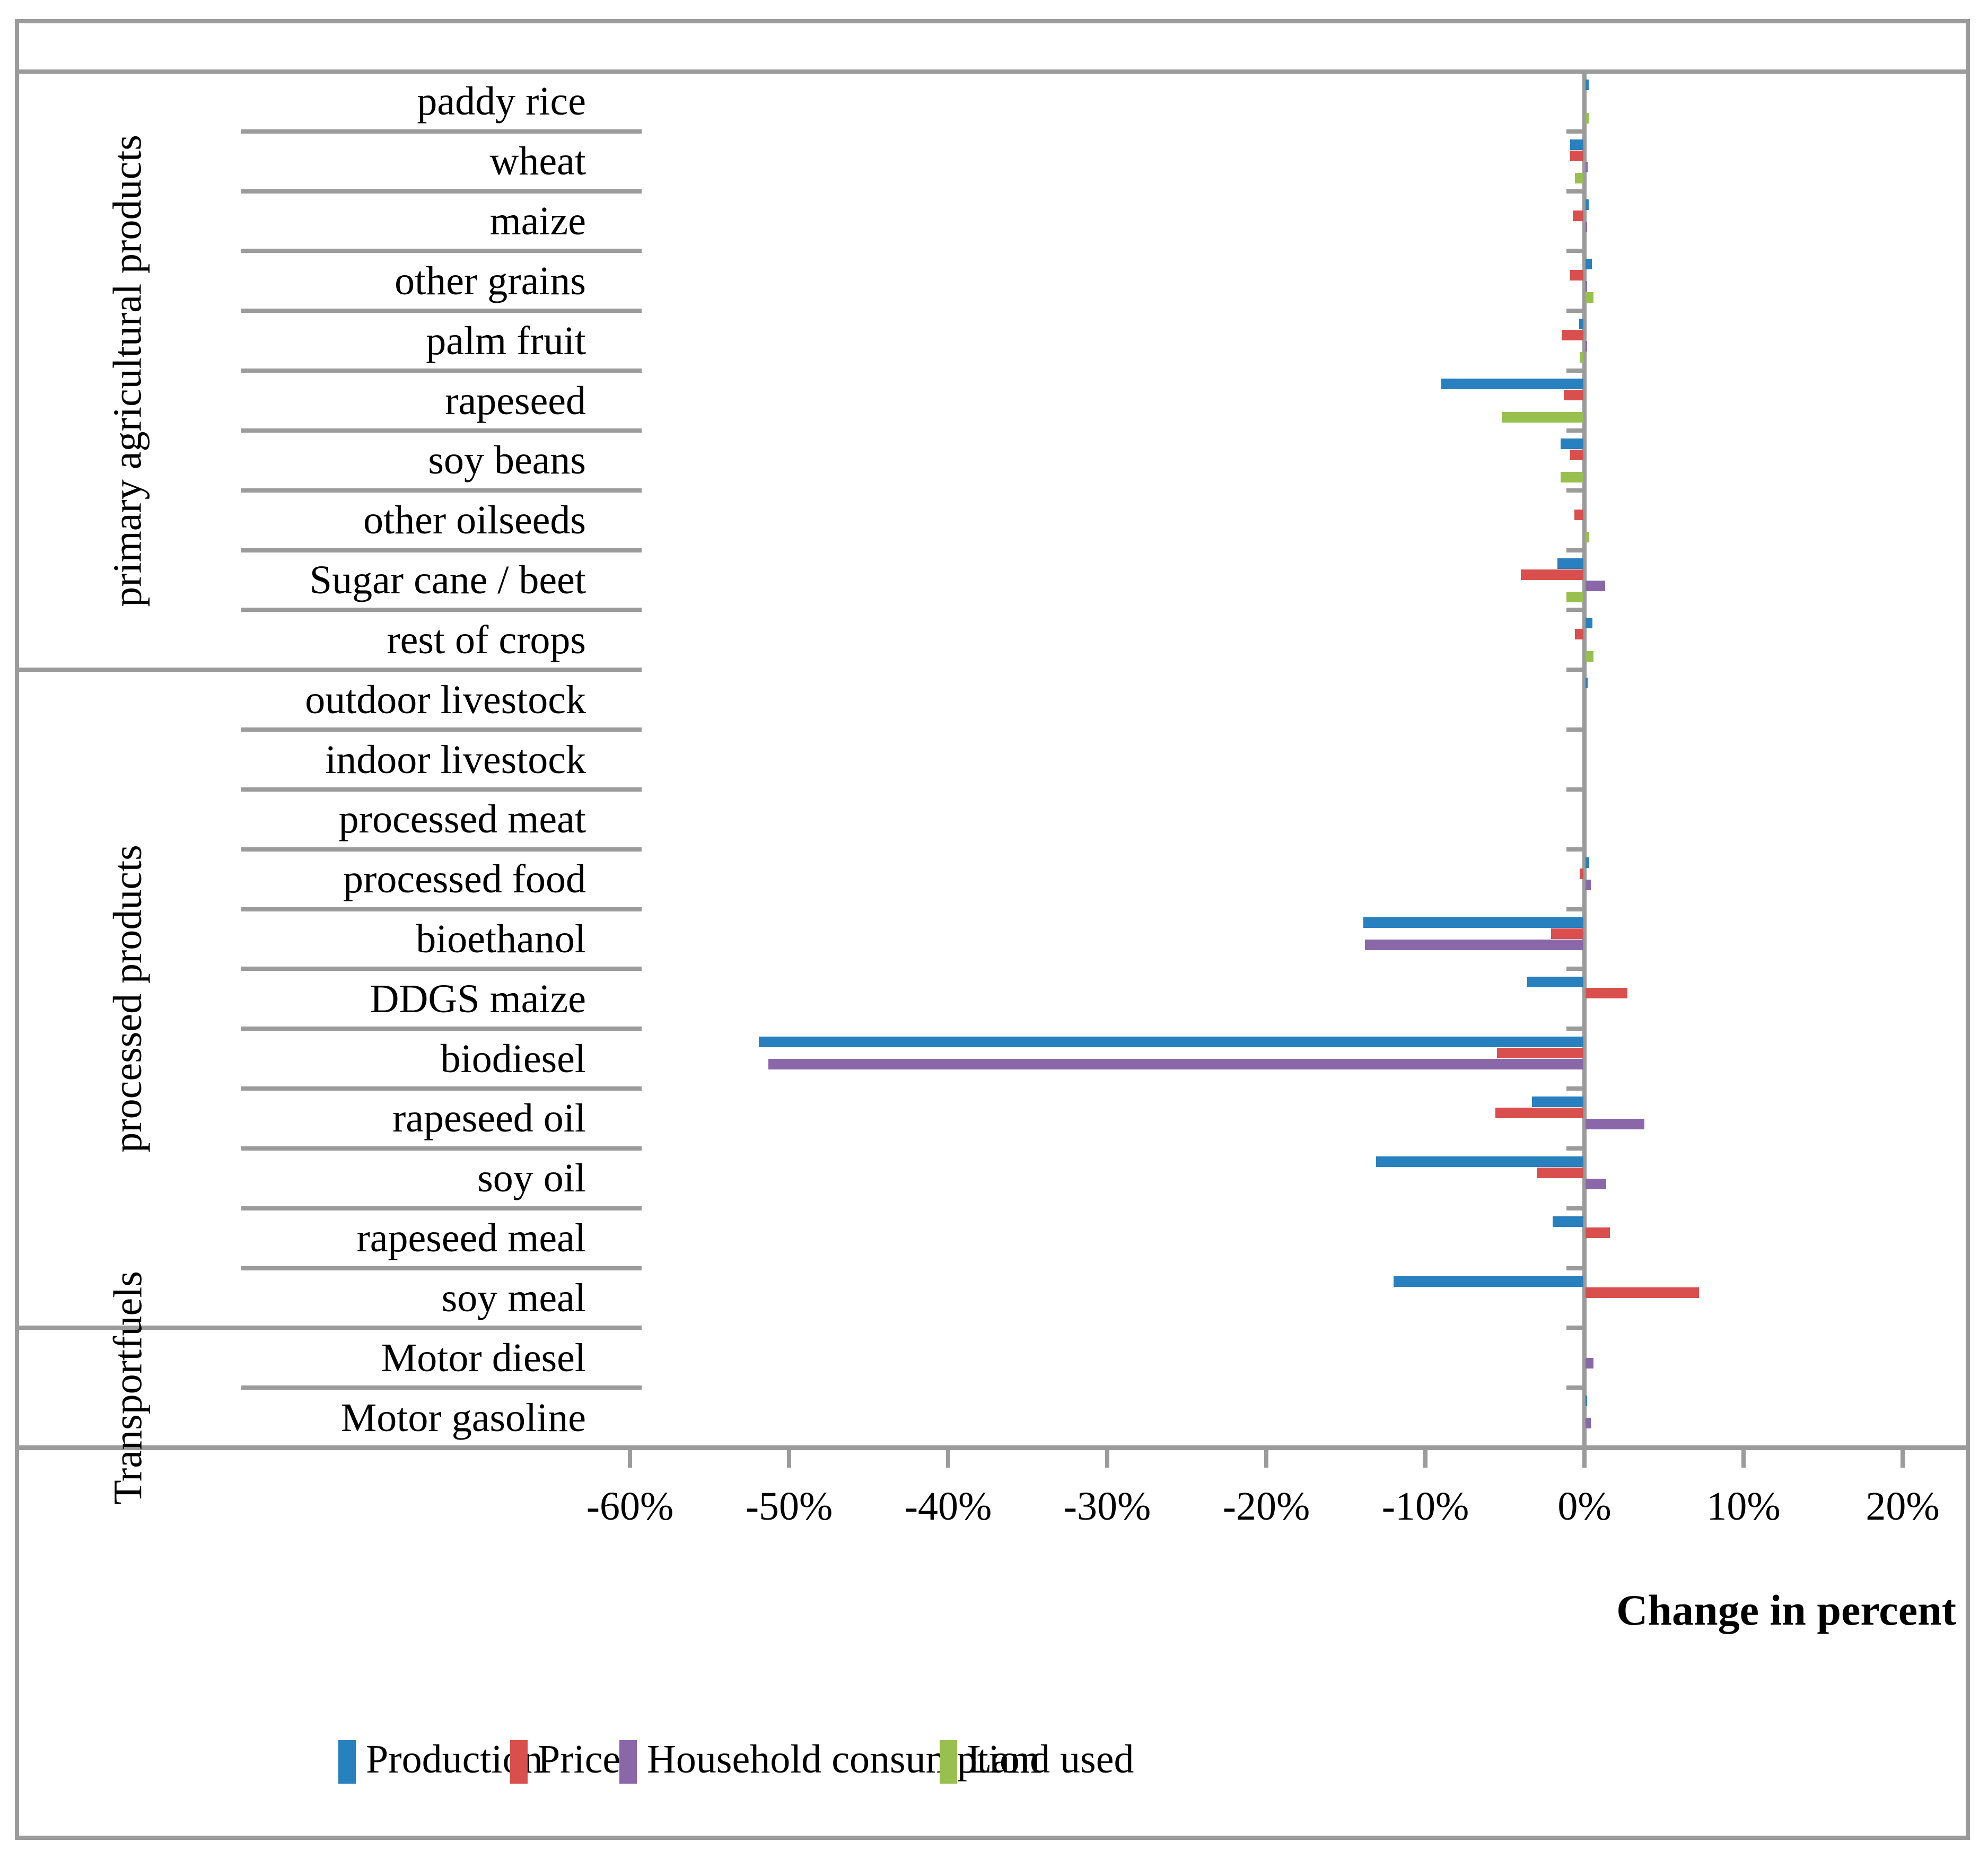  Describe the element at coordinates (487, 639) in the screenshot. I see `category-label-rest-of-crops: rest of crops` at that location.